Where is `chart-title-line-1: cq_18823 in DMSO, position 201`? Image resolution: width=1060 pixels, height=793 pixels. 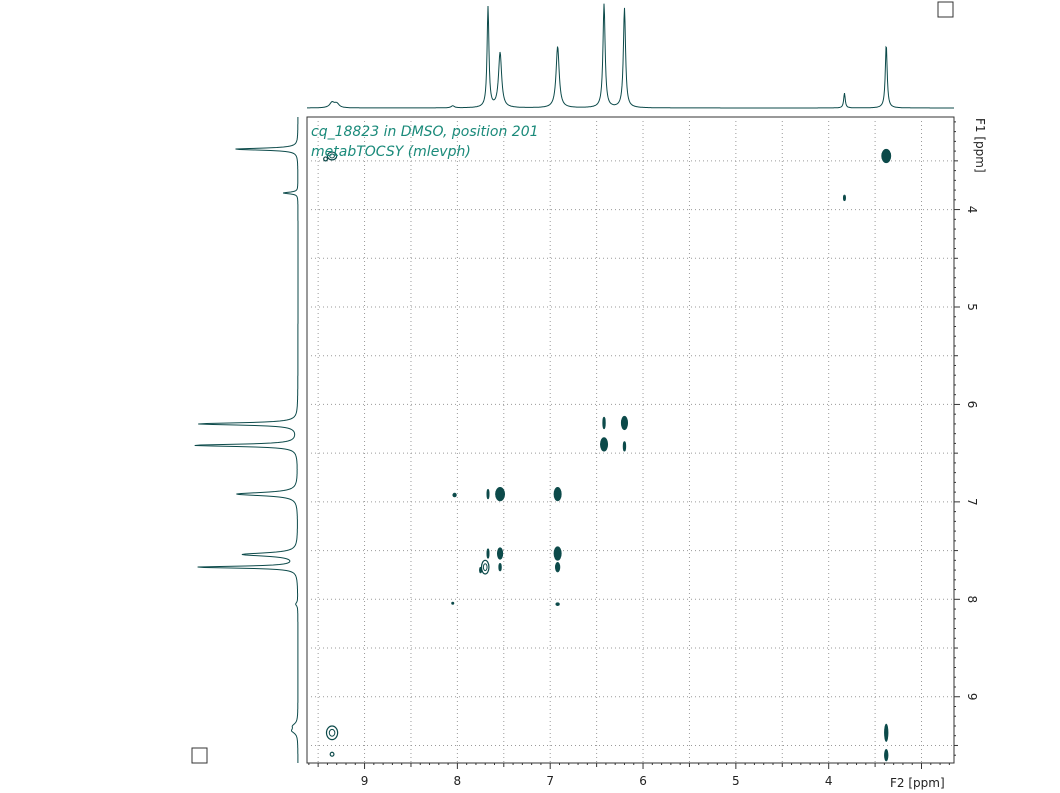
chart-title-line-1: cq_18823 in DMSO, position 201 is located at coordinates (425, 132).